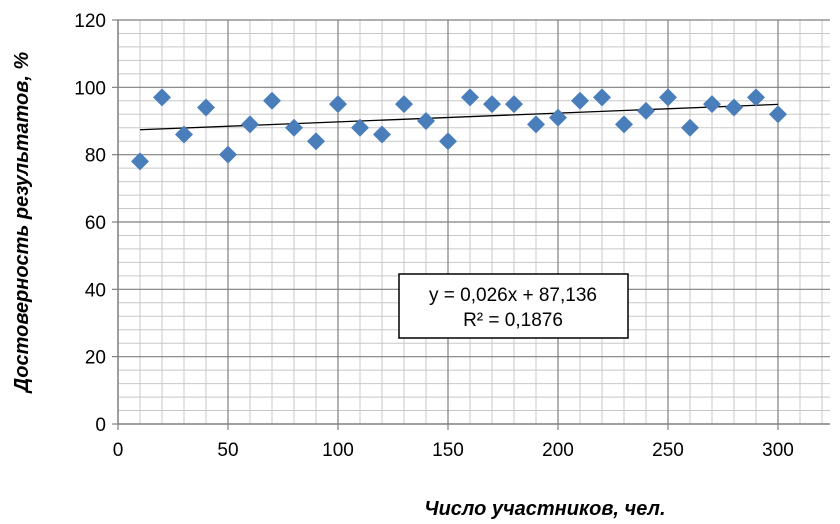  What do you see at coordinates (227, 450) in the screenshot?
I see `x-tick-label: 50` at bounding box center [227, 450].